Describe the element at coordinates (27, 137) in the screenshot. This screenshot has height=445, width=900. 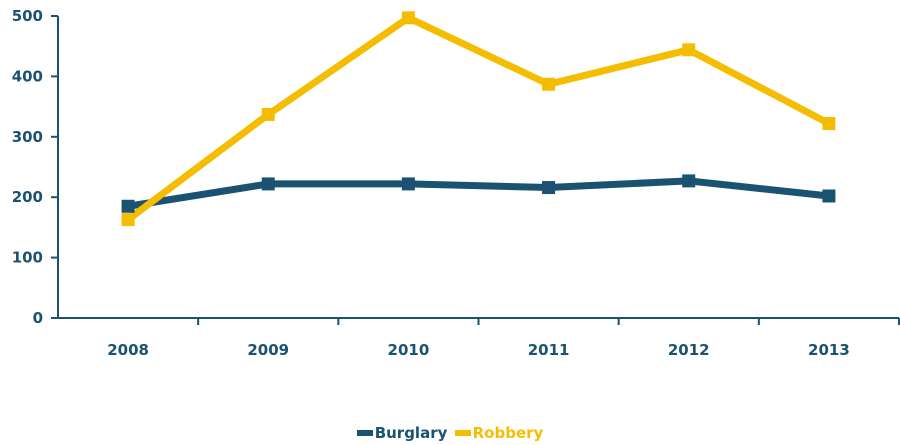
I see `y-tick-label: 300` at that location.